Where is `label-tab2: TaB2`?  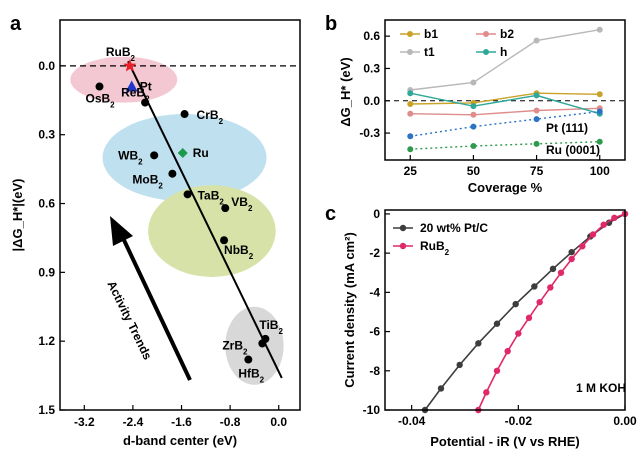 label-tab2: TaB2 is located at coordinates (211, 197).